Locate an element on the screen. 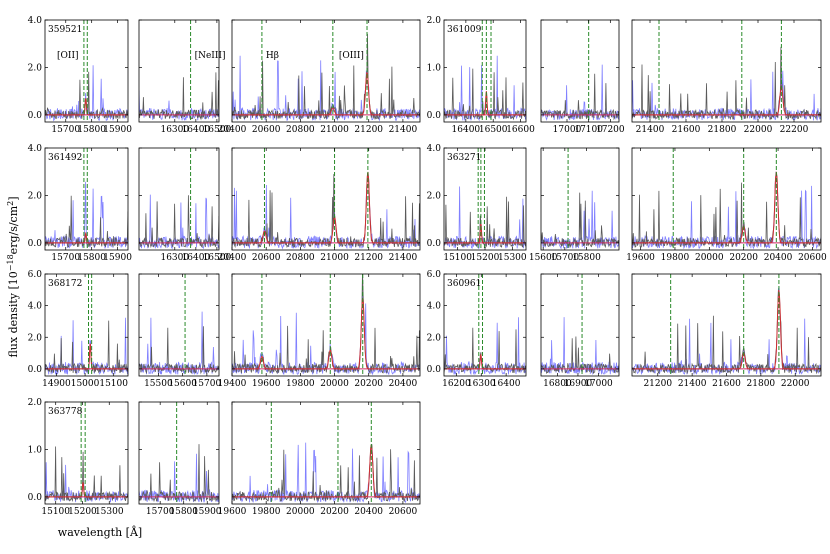 This screenshot has width=830, height=554. object-id-label: 360961 is located at coordinates (464, 284).